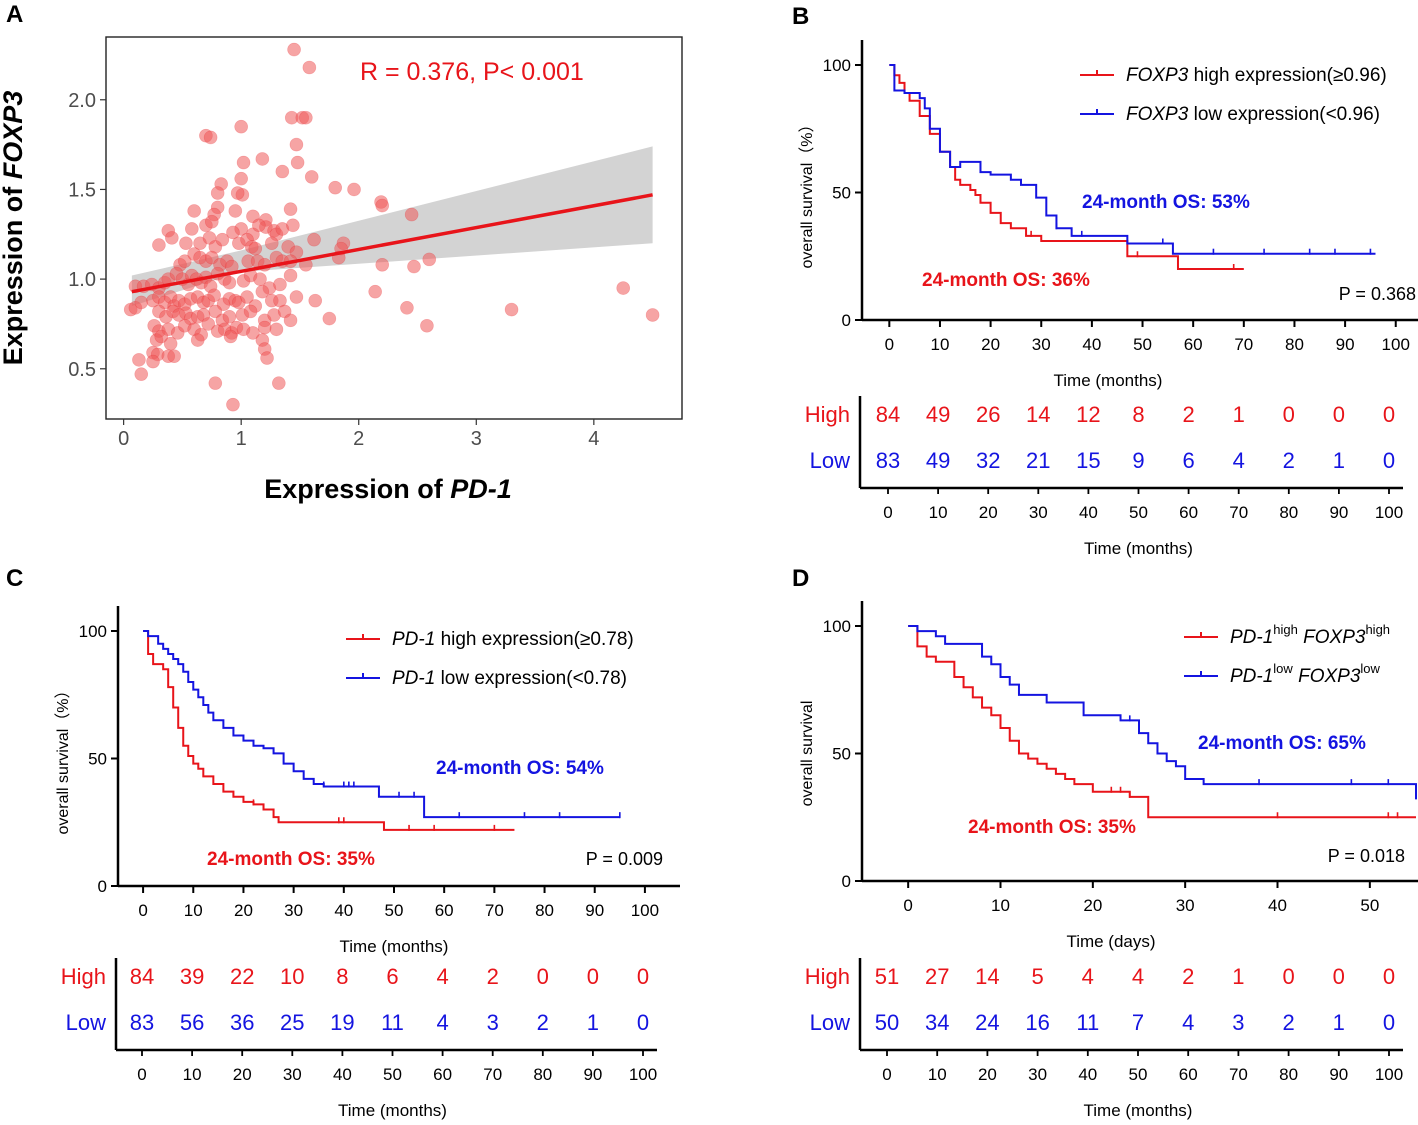 The height and width of the screenshot is (1125, 1418). I want to click on correlation-annotation: R = 0.376, P< 0.001, so click(472, 72).